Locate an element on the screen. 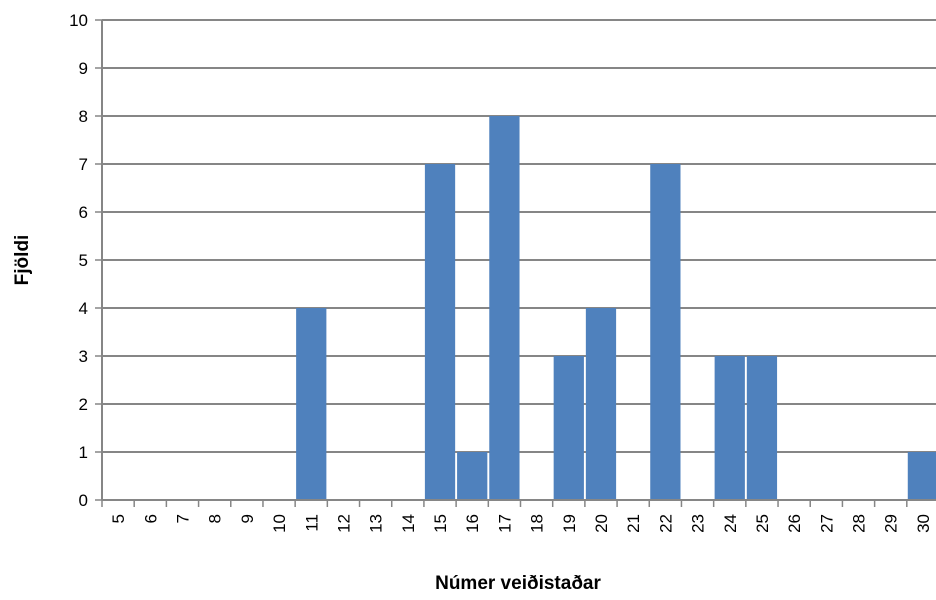 This screenshot has width=936, height=600. x-tick-label: 27 is located at coordinates (826, 523).